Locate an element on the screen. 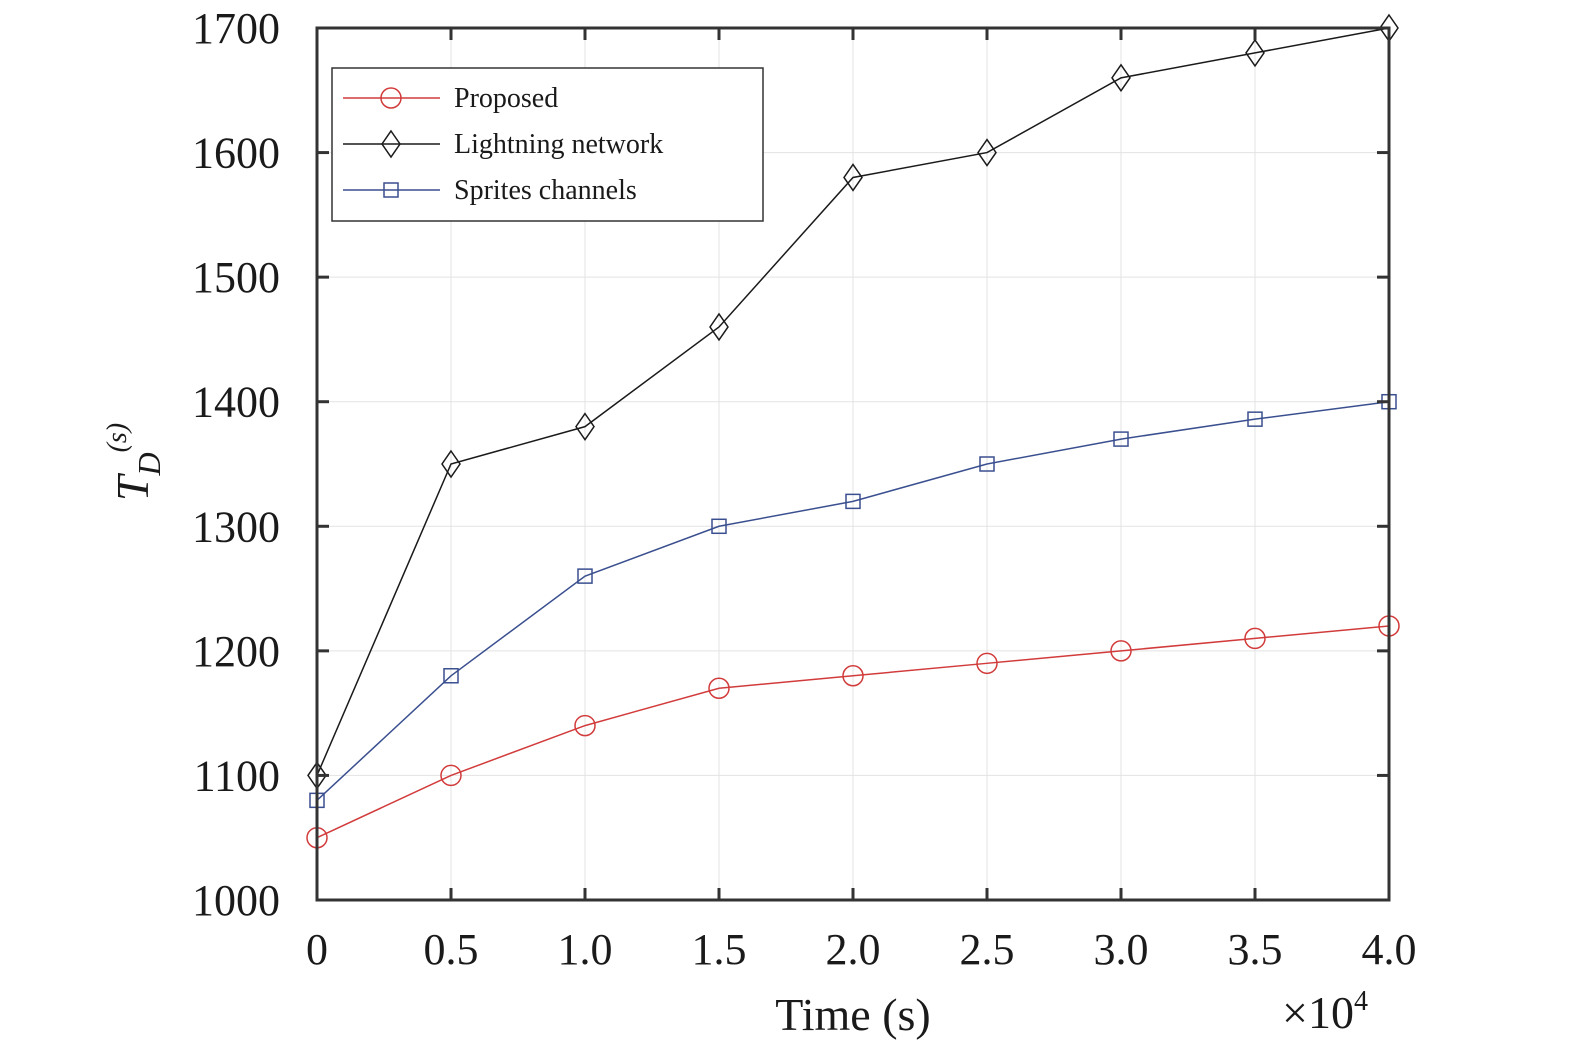  x-axis-multiplier: ×10⁴ is located at coordinates (1325, 1012).